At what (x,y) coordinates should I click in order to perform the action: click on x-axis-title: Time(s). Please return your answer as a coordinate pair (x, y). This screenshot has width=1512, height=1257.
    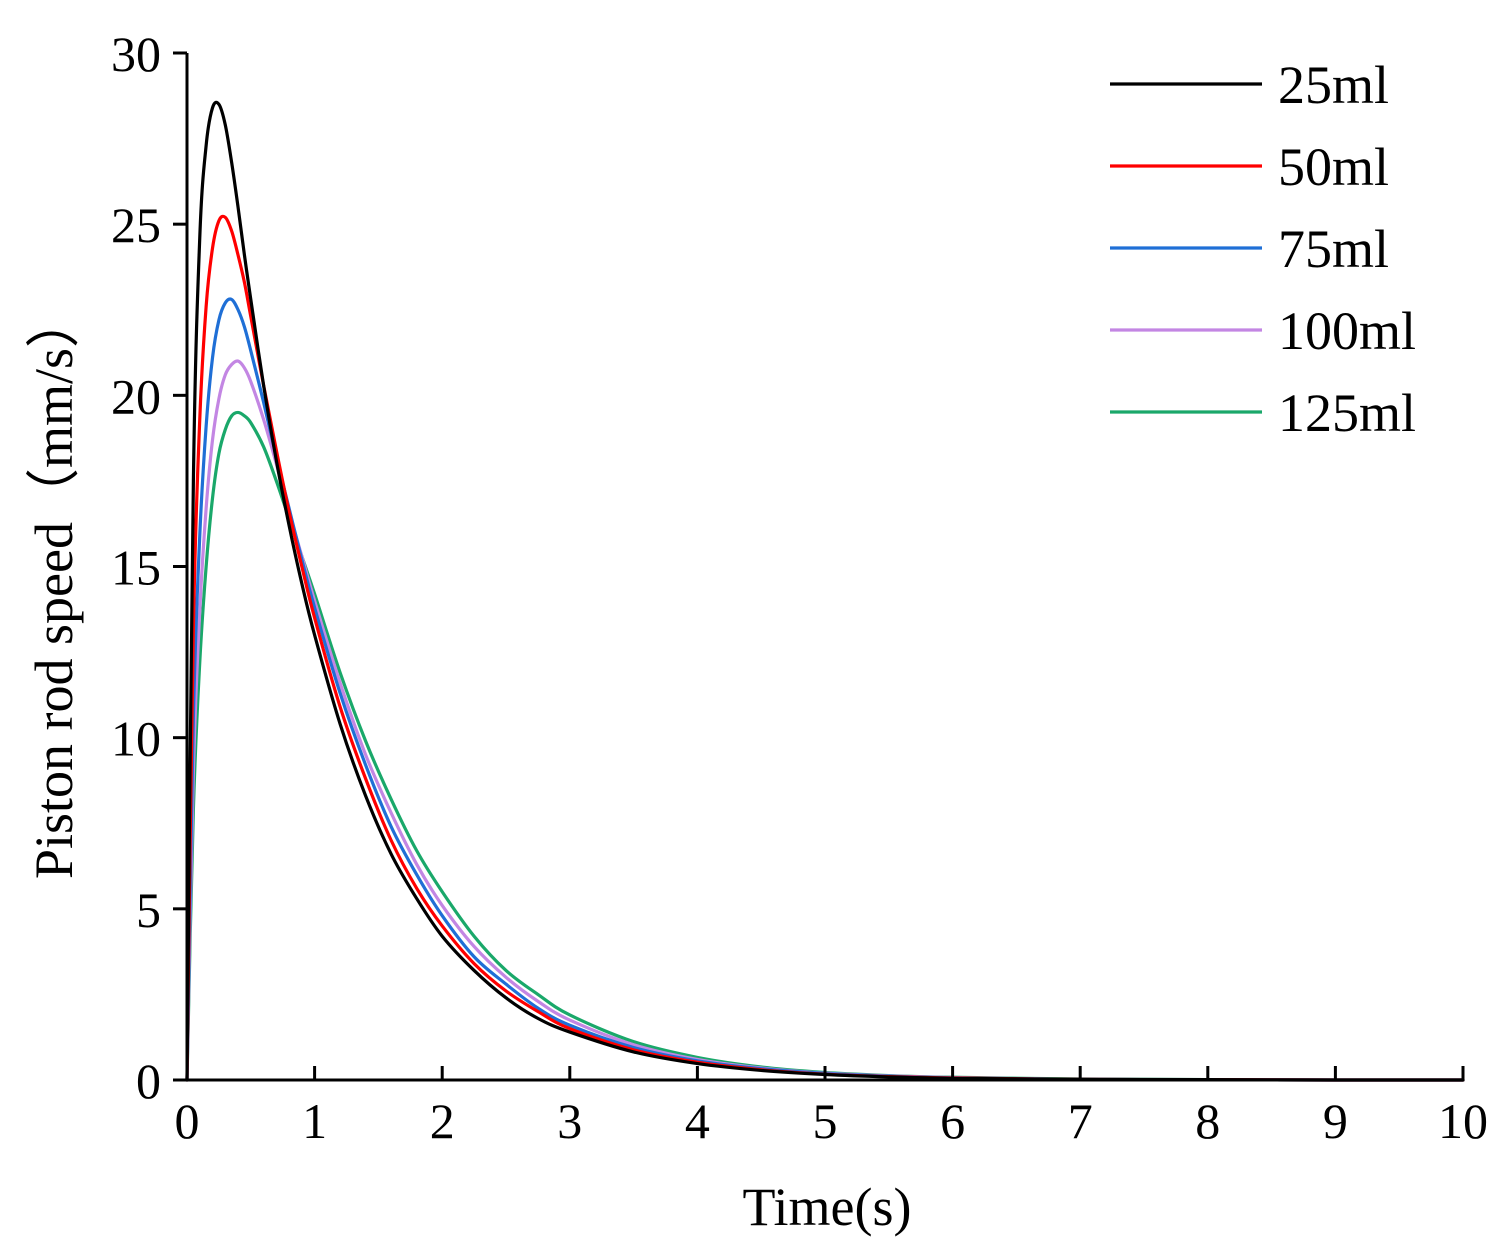
    Looking at the image, I should click on (826, 1207).